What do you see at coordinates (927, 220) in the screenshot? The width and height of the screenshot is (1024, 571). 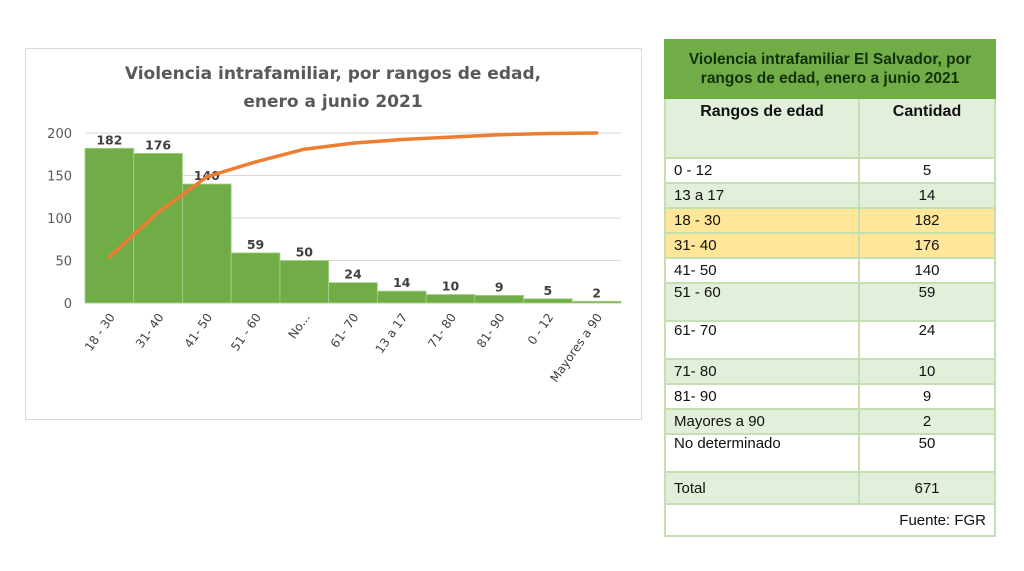 I see `count-cell: 182` at bounding box center [927, 220].